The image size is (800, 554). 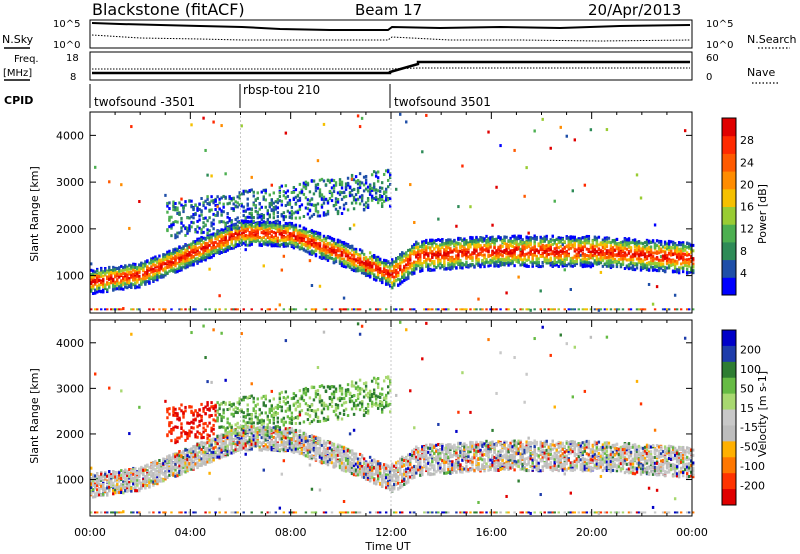 What do you see at coordinates (73, 77) in the screenshot?
I see `freq-tick-low: 8` at bounding box center [73, 77].